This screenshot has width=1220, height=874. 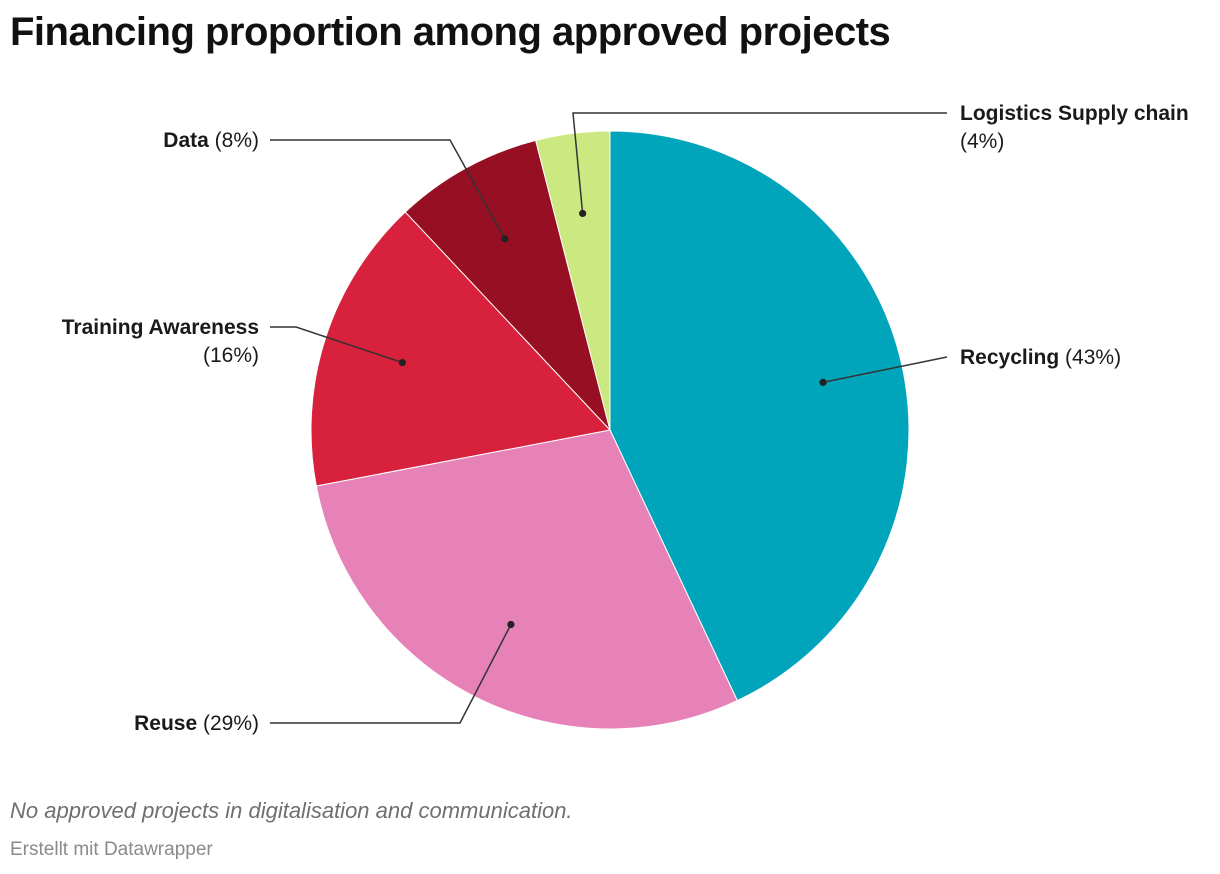 What do you see at coordinates (160, 341) in the screenshot?
I see `slice-label-training-awareness: Training Awareness (16%)` at bounding box center [160, 341].